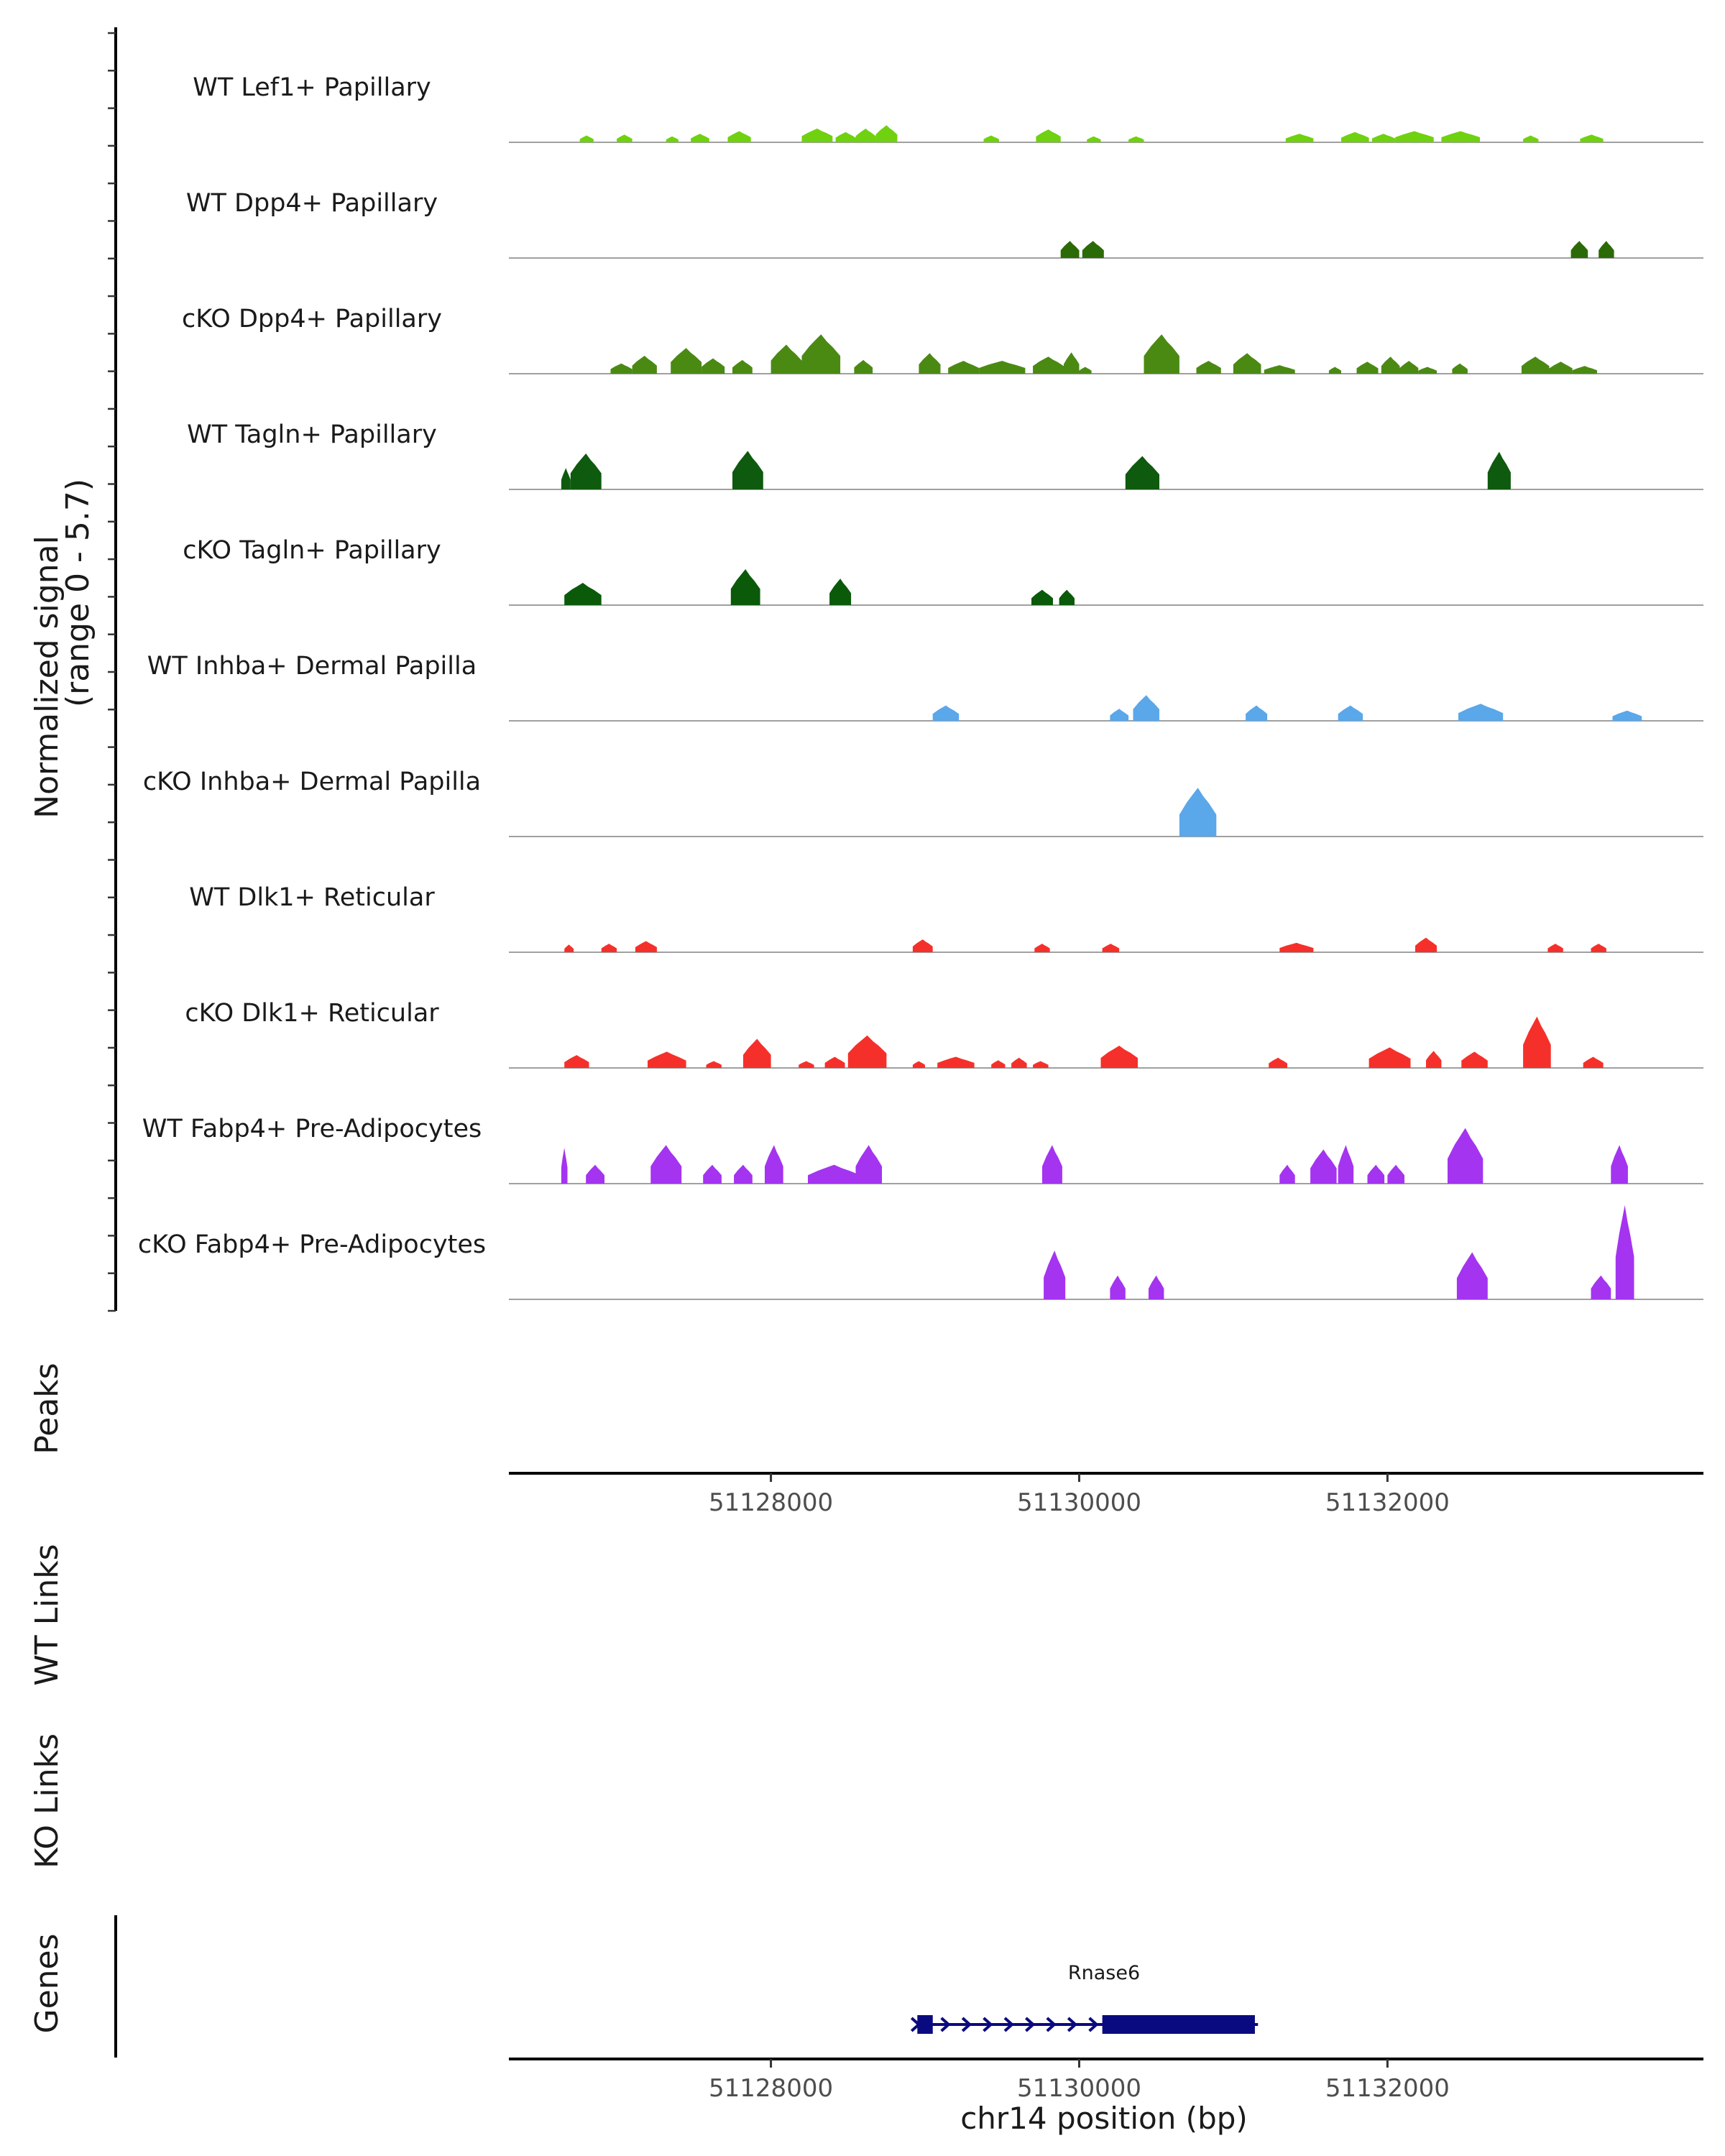  I want to click on track-label: WT Lef1+ Papillary, so click(312, 87).